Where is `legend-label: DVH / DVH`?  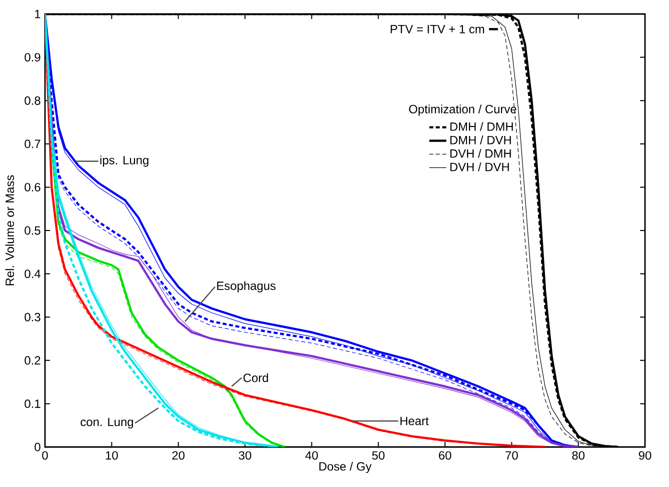 legend-label: DVH / DVH is located at coordinates (479, 167).